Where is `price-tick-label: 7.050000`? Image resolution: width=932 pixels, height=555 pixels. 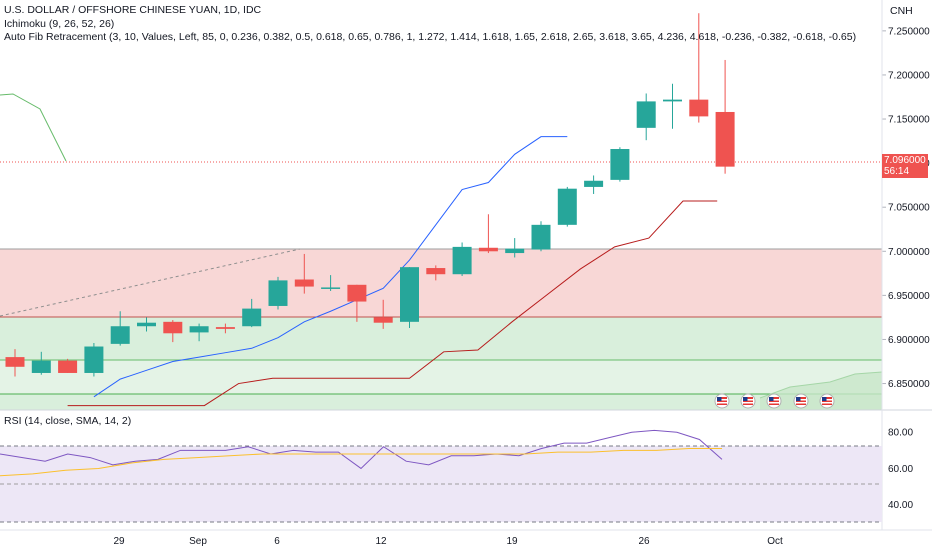 price-tick-label: 7.050000 is located at coordinates (909, 208).